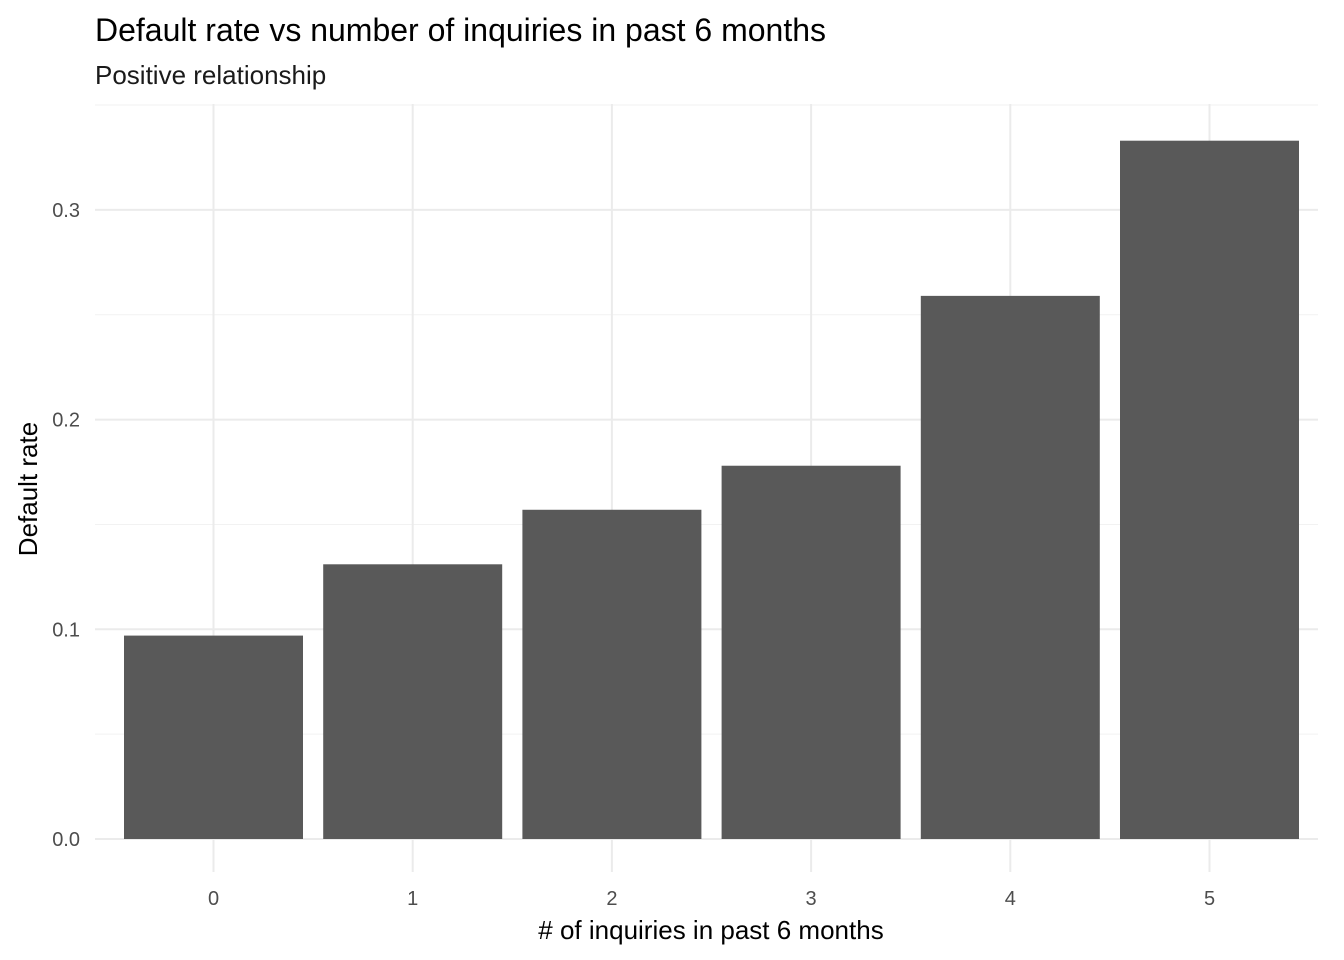 This screenshot has width=1344, height=960. I want to click on y-tick-label: 0.2, so click(66, 421).